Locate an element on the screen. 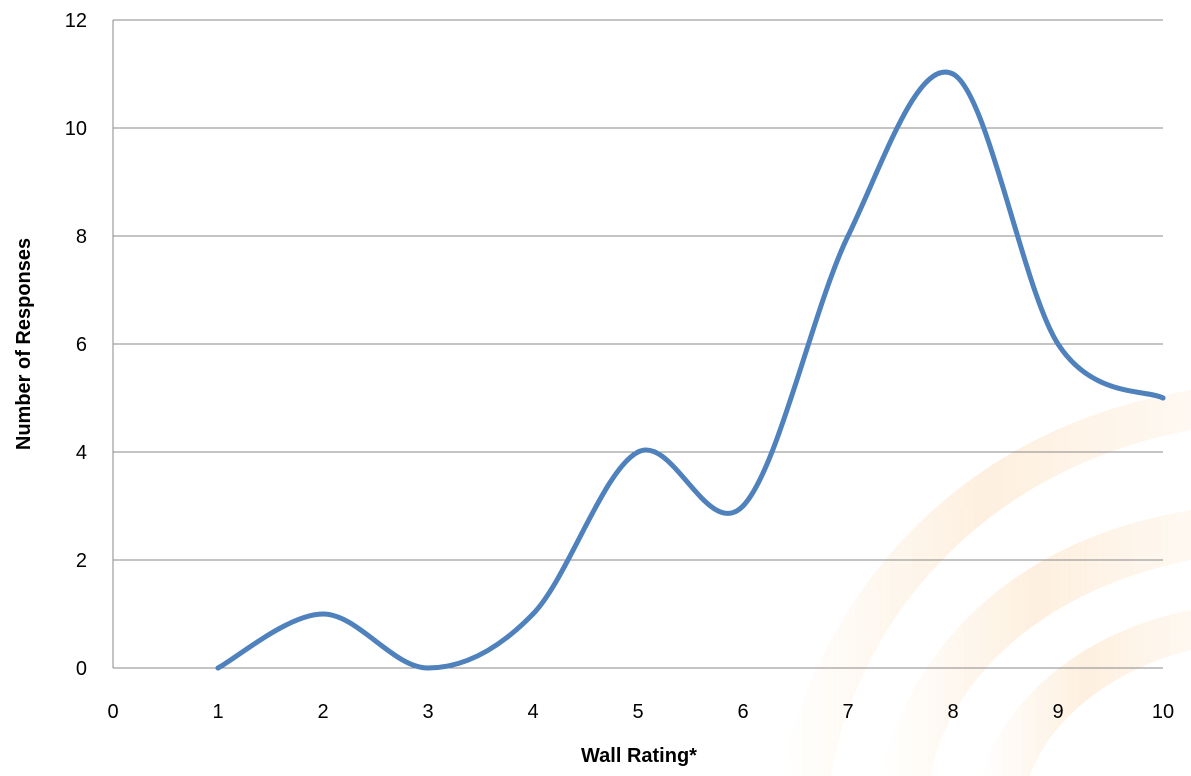 Image resolution: width=1191 pixels, height=776 pixels. y-tick-labels: 0 2 4 6 8 10 12 is located at coordinates (76, 345).